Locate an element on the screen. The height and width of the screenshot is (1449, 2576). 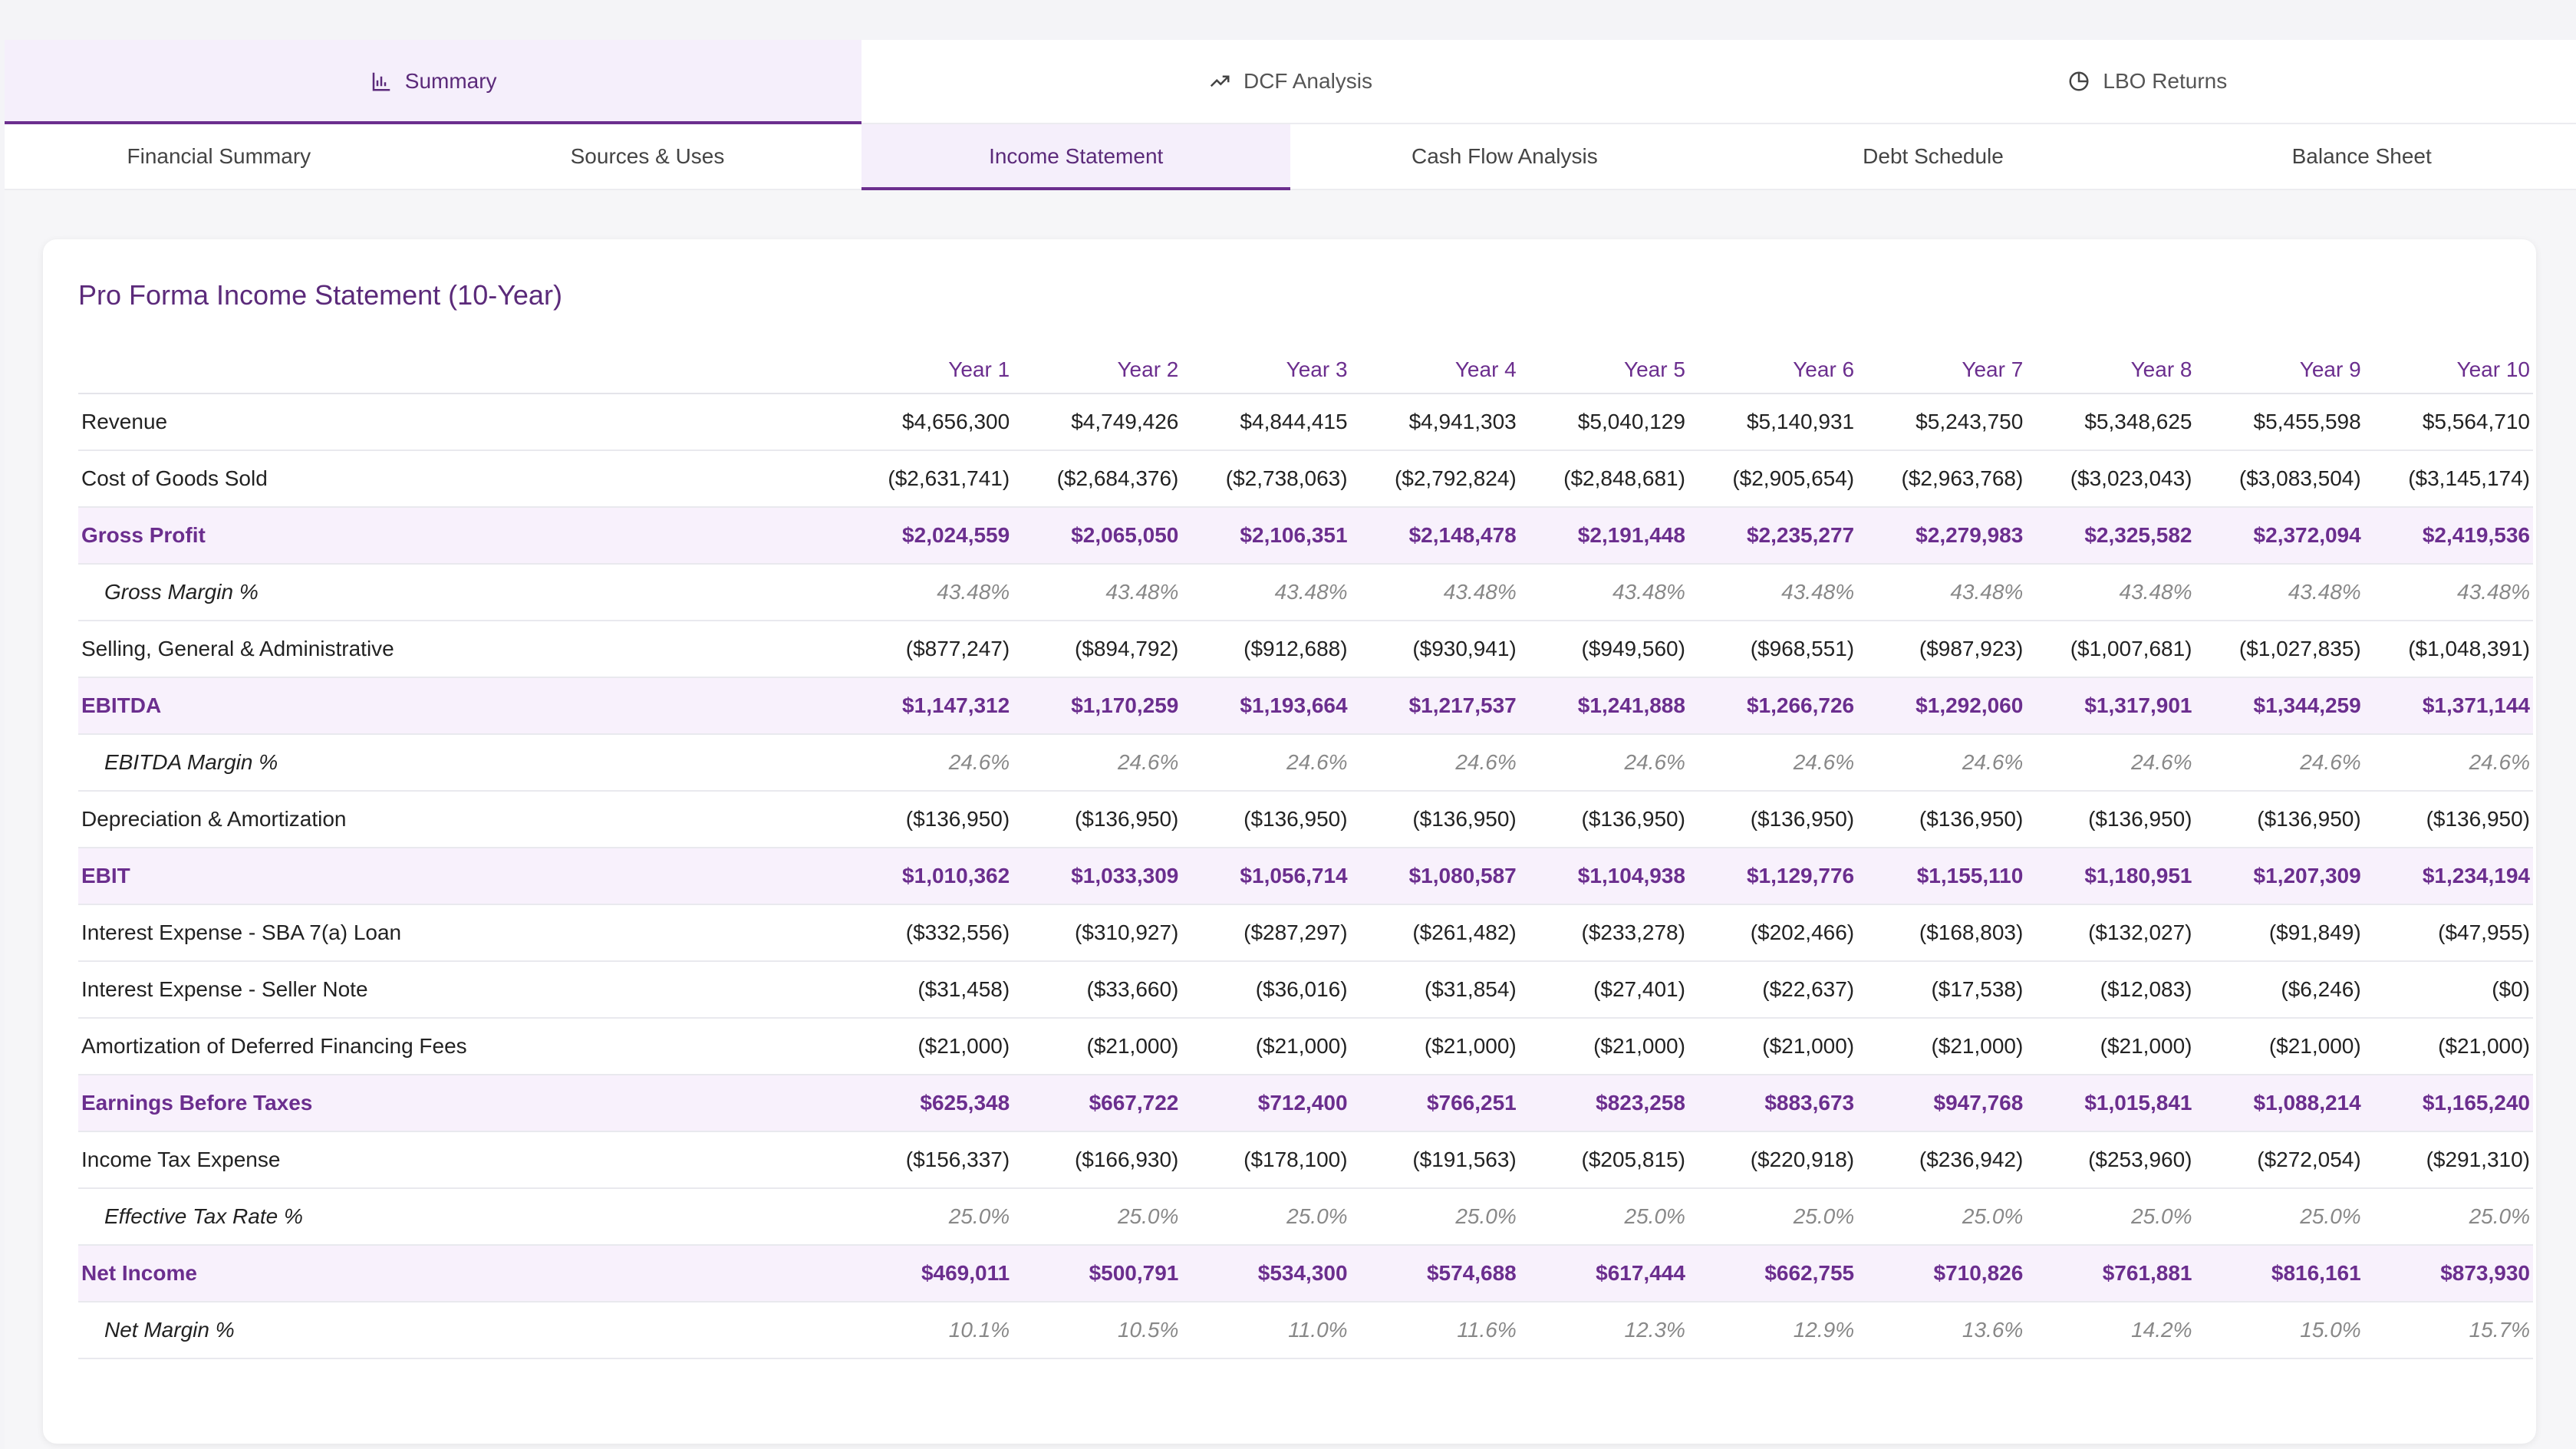
table-cell: 11.6% is located at coordinates (1435, 1331).